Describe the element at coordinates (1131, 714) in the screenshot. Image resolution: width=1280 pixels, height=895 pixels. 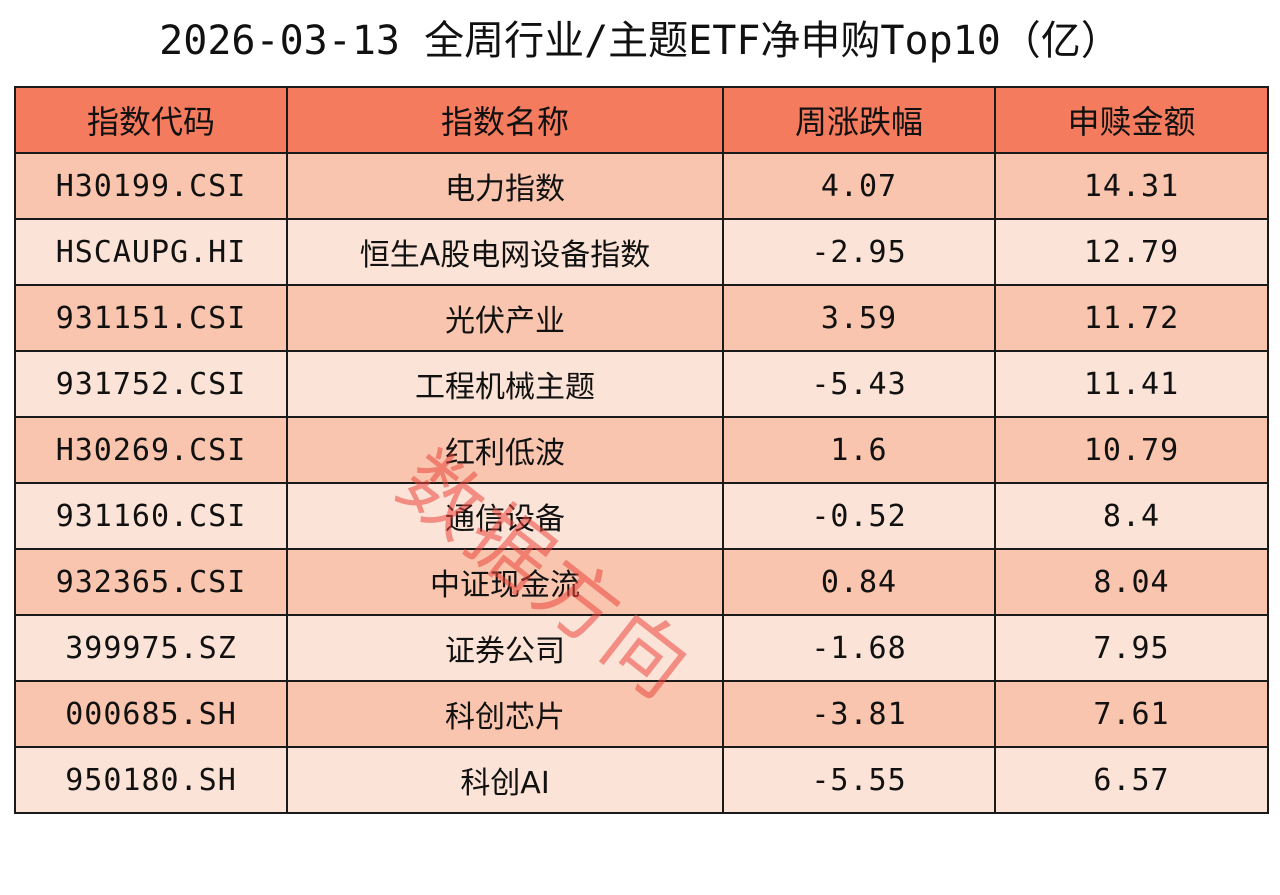
I see `cell-net-amount: 7.61` at that location.